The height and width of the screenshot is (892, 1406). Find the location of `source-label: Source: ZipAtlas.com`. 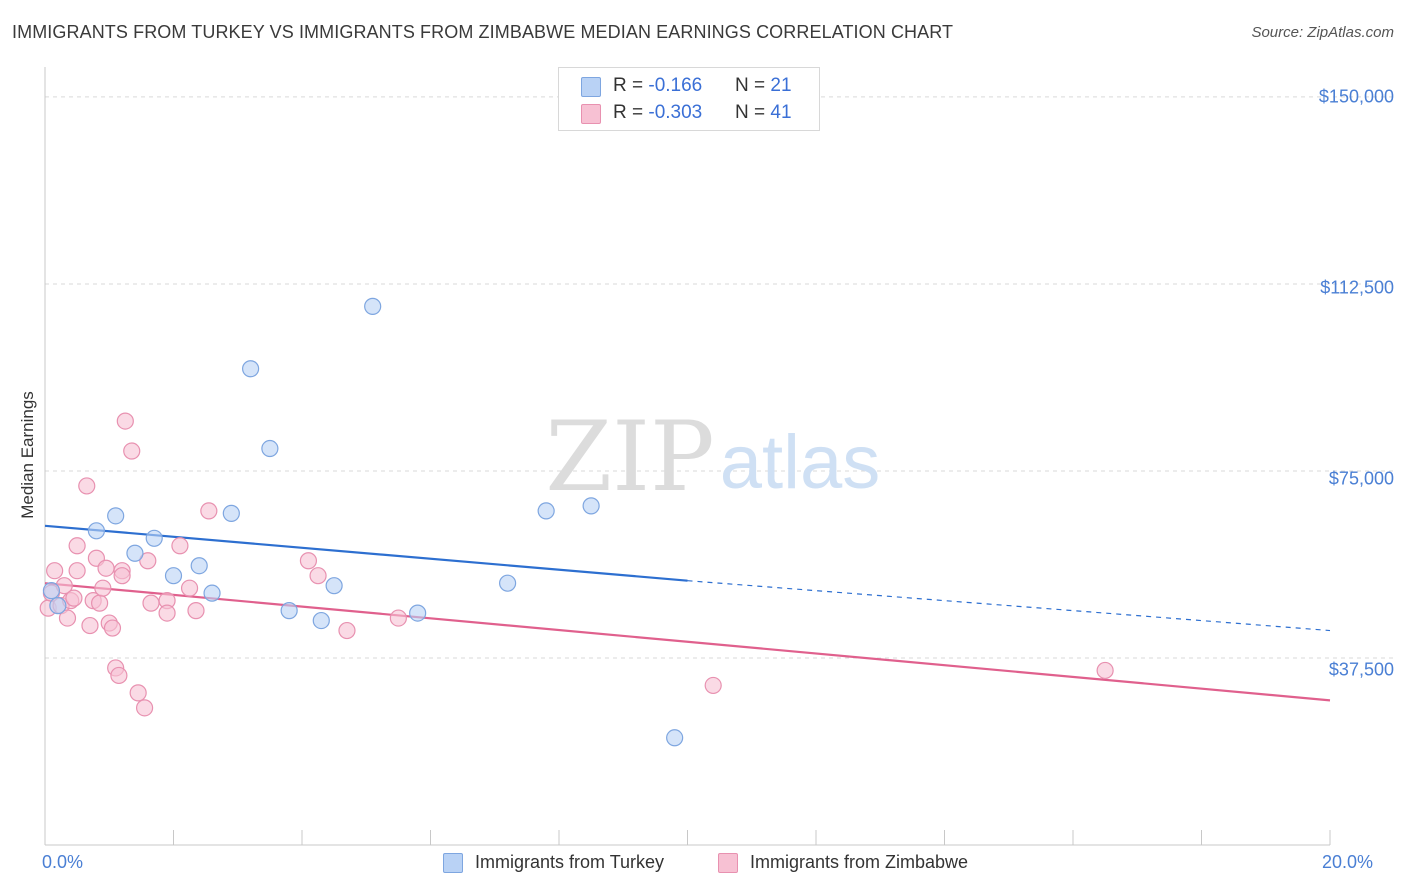

source-label: Source: ZipAtlas.com is located at coordinates (1322, 32).